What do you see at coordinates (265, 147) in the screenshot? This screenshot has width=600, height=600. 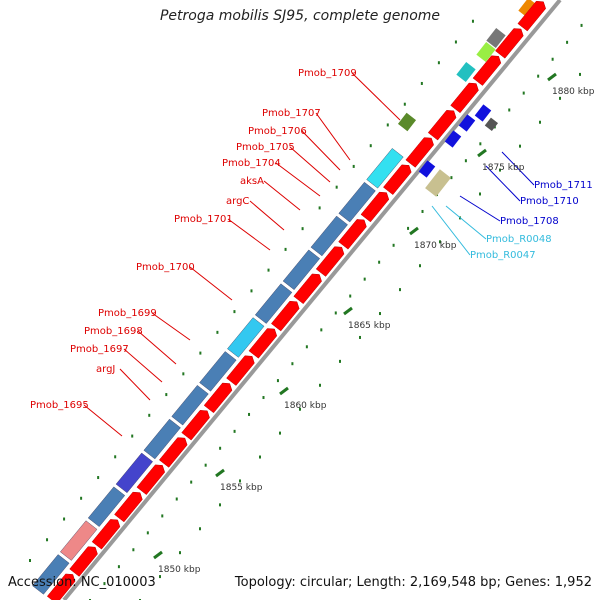 I see `gene-label: Pmob_1705` at bounding box center [265, 147].